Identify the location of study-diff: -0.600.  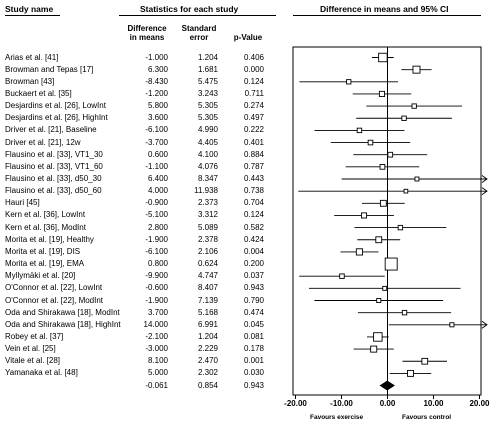
(156, 288).